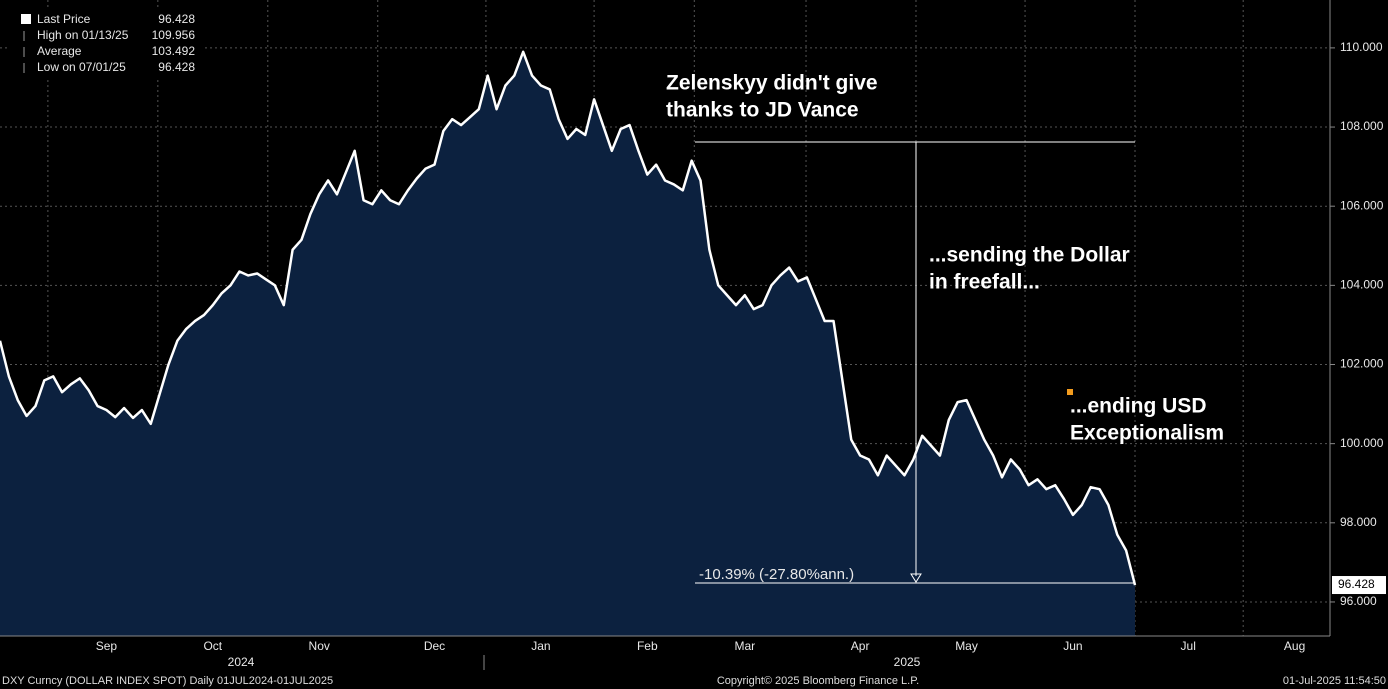  What do you see at coordinates (1334, 681) in the screenshot?
I see `footer-right: 01-Jul-2025 11:54:50` at bounding box center [1334, 681].